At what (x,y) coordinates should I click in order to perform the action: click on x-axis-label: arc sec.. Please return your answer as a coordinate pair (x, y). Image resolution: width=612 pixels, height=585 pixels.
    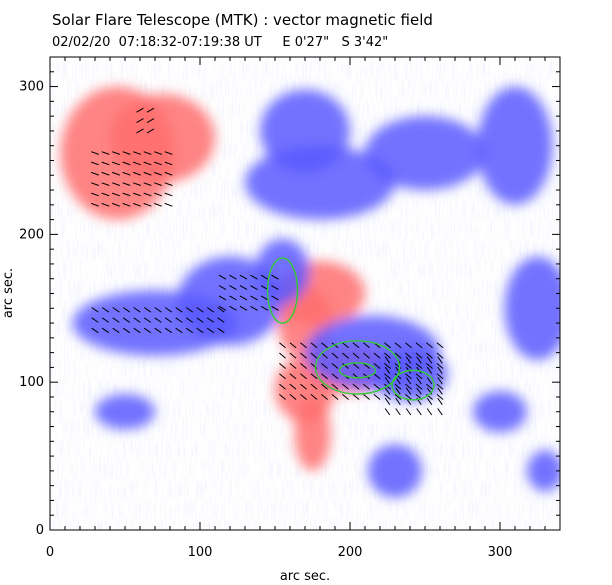
    Looking at the image, I should click on (305, 576).